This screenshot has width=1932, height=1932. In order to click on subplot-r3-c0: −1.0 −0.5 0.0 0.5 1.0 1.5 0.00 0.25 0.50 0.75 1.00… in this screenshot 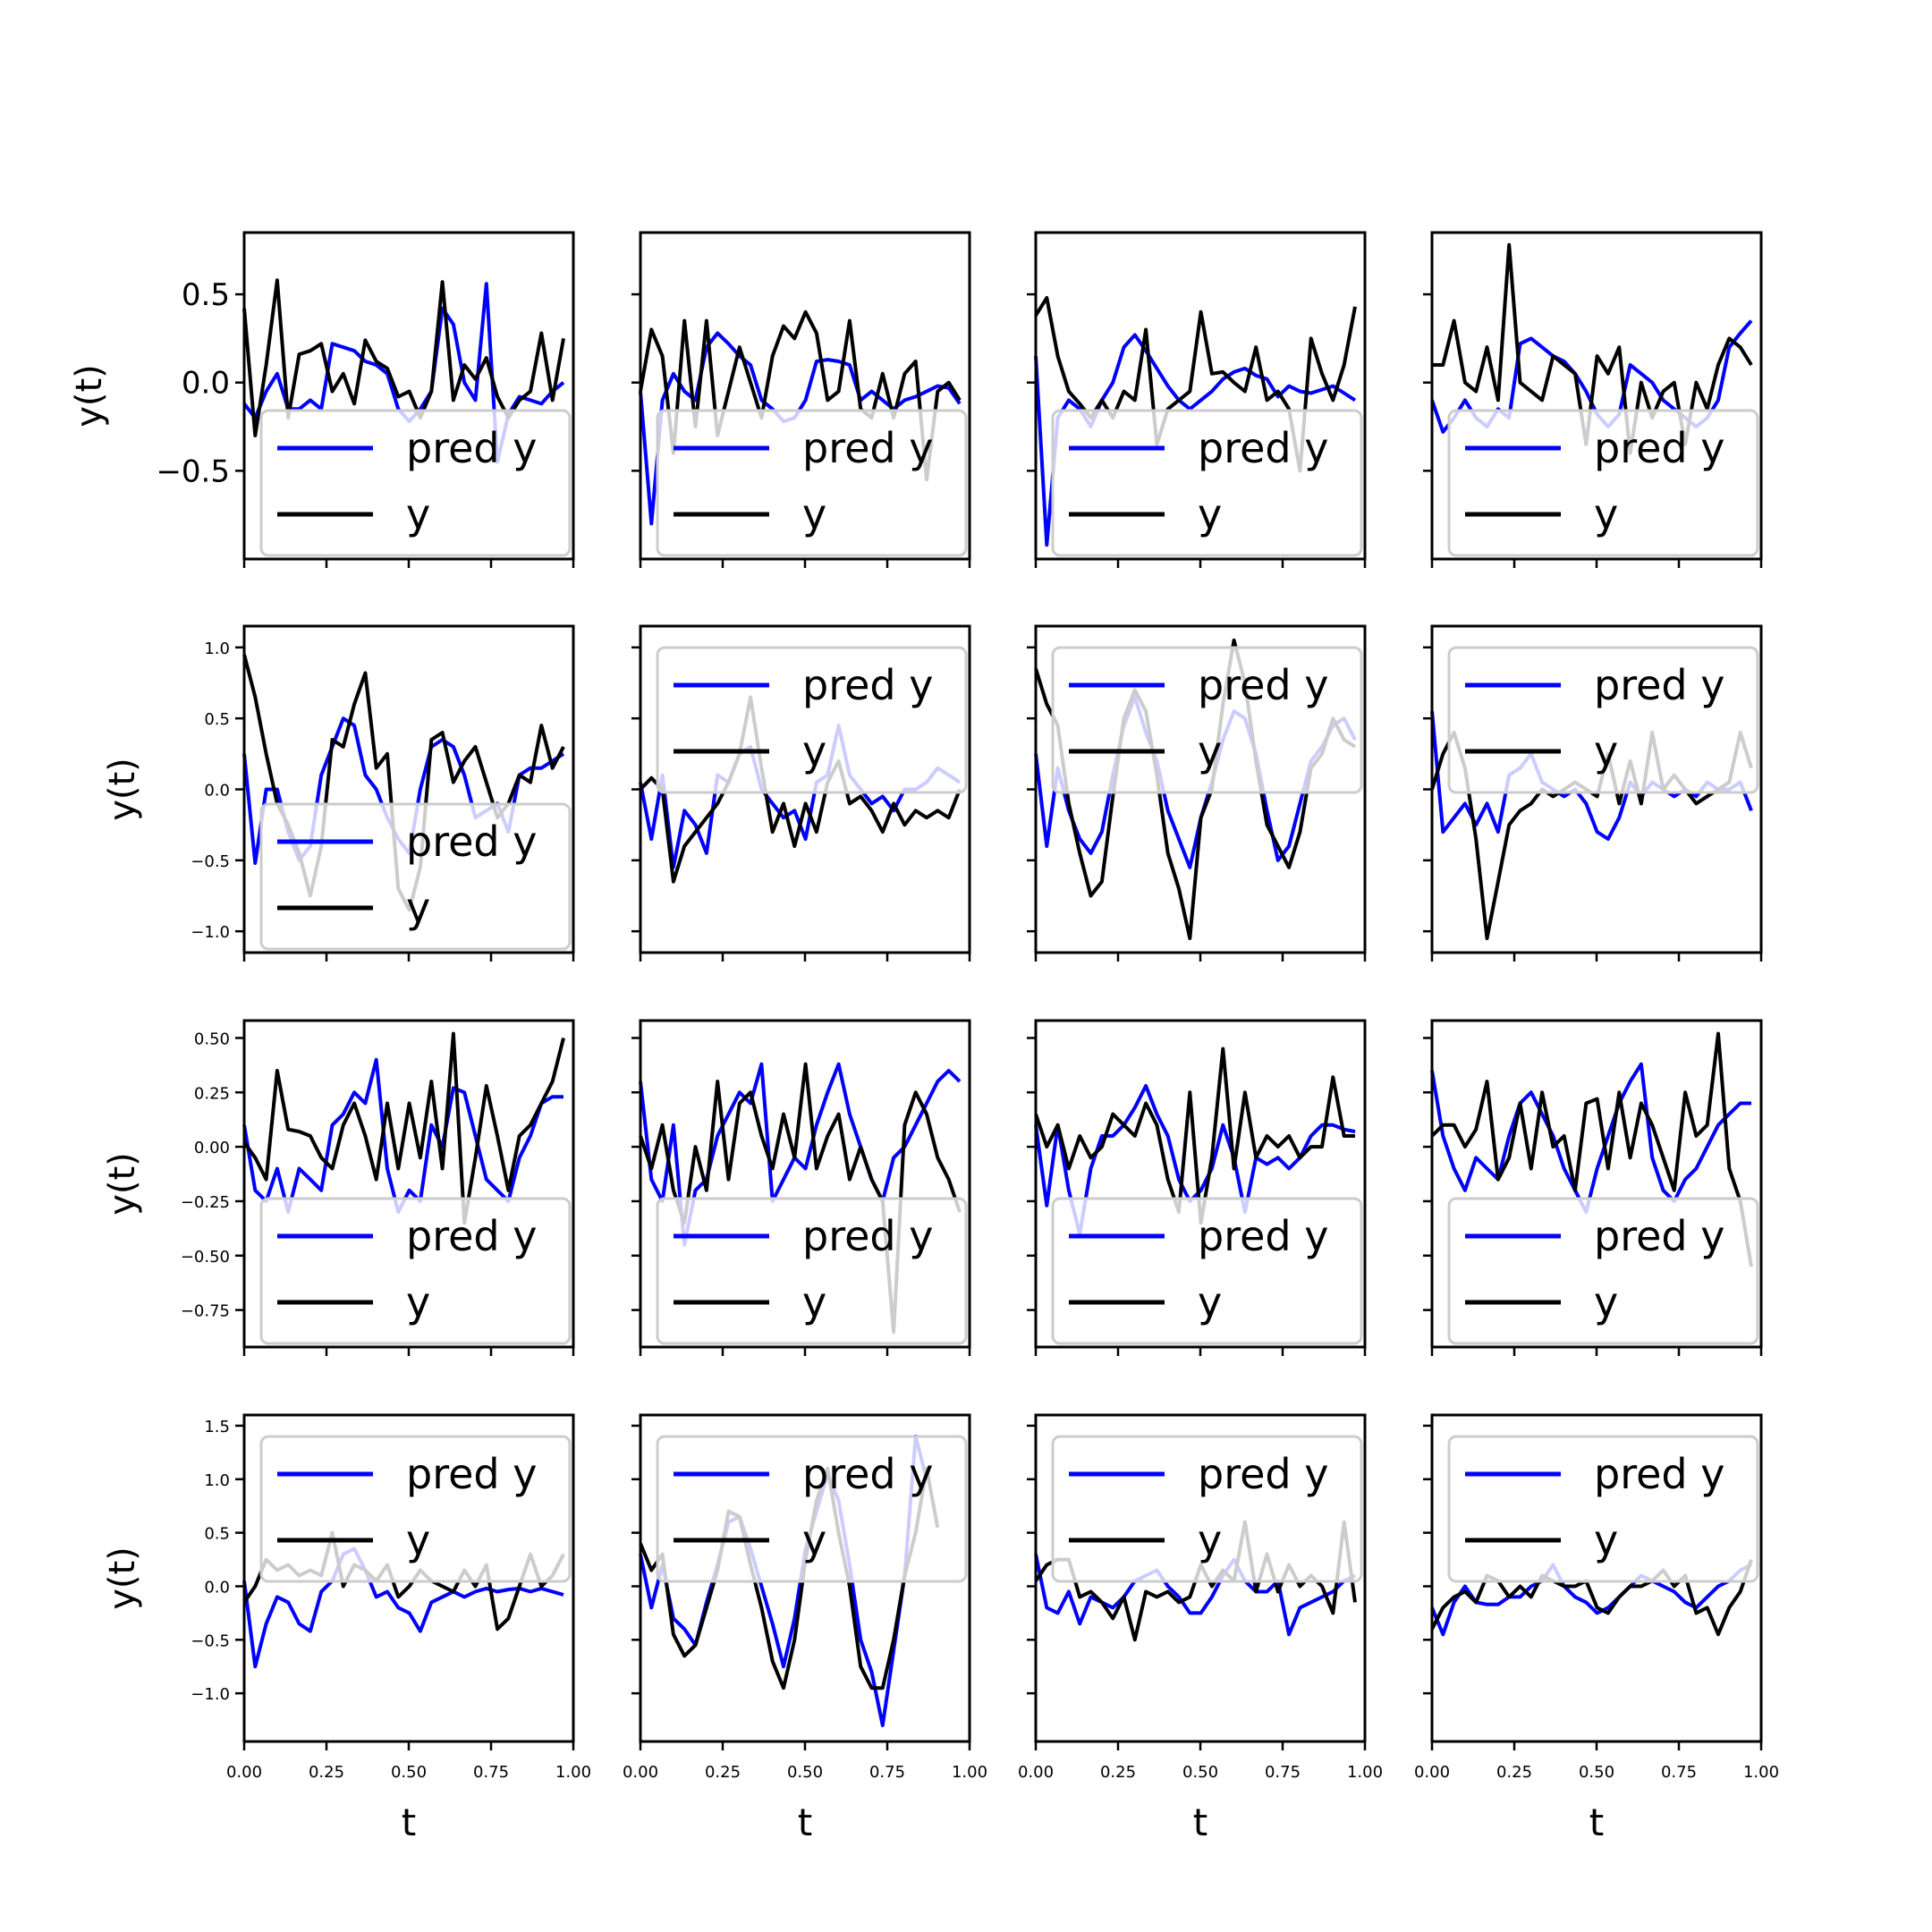, I will do `click(346, 1628)`.